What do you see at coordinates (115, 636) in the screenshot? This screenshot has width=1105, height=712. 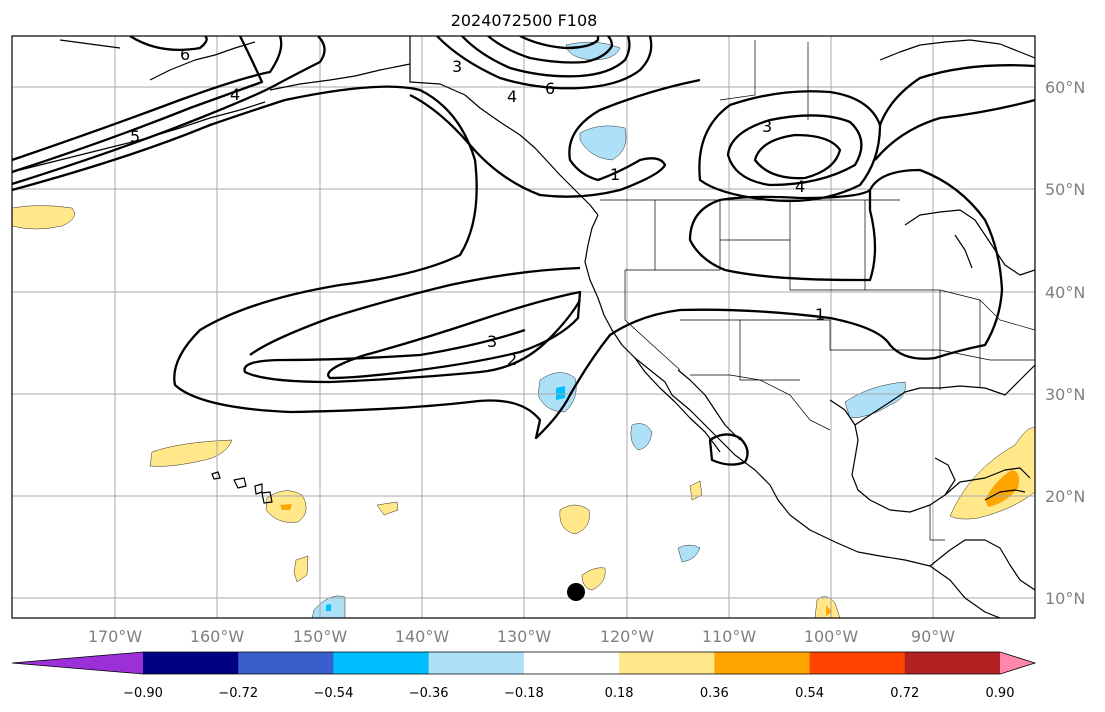 I see `lon-label-170w: 170°W` at bounding box center [115, 636].